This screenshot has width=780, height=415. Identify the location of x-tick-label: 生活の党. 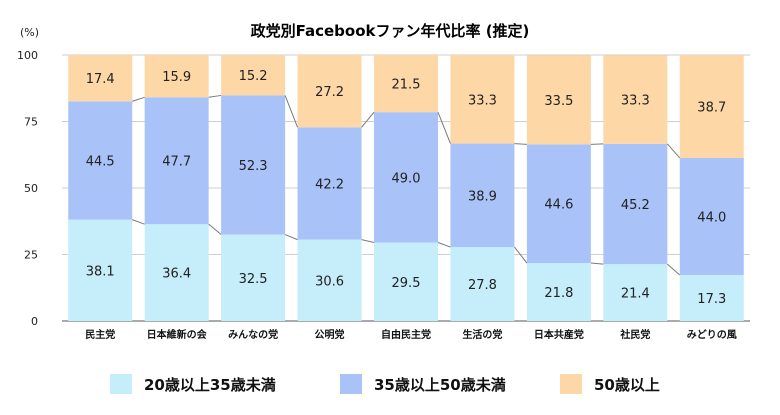
(482, 334).